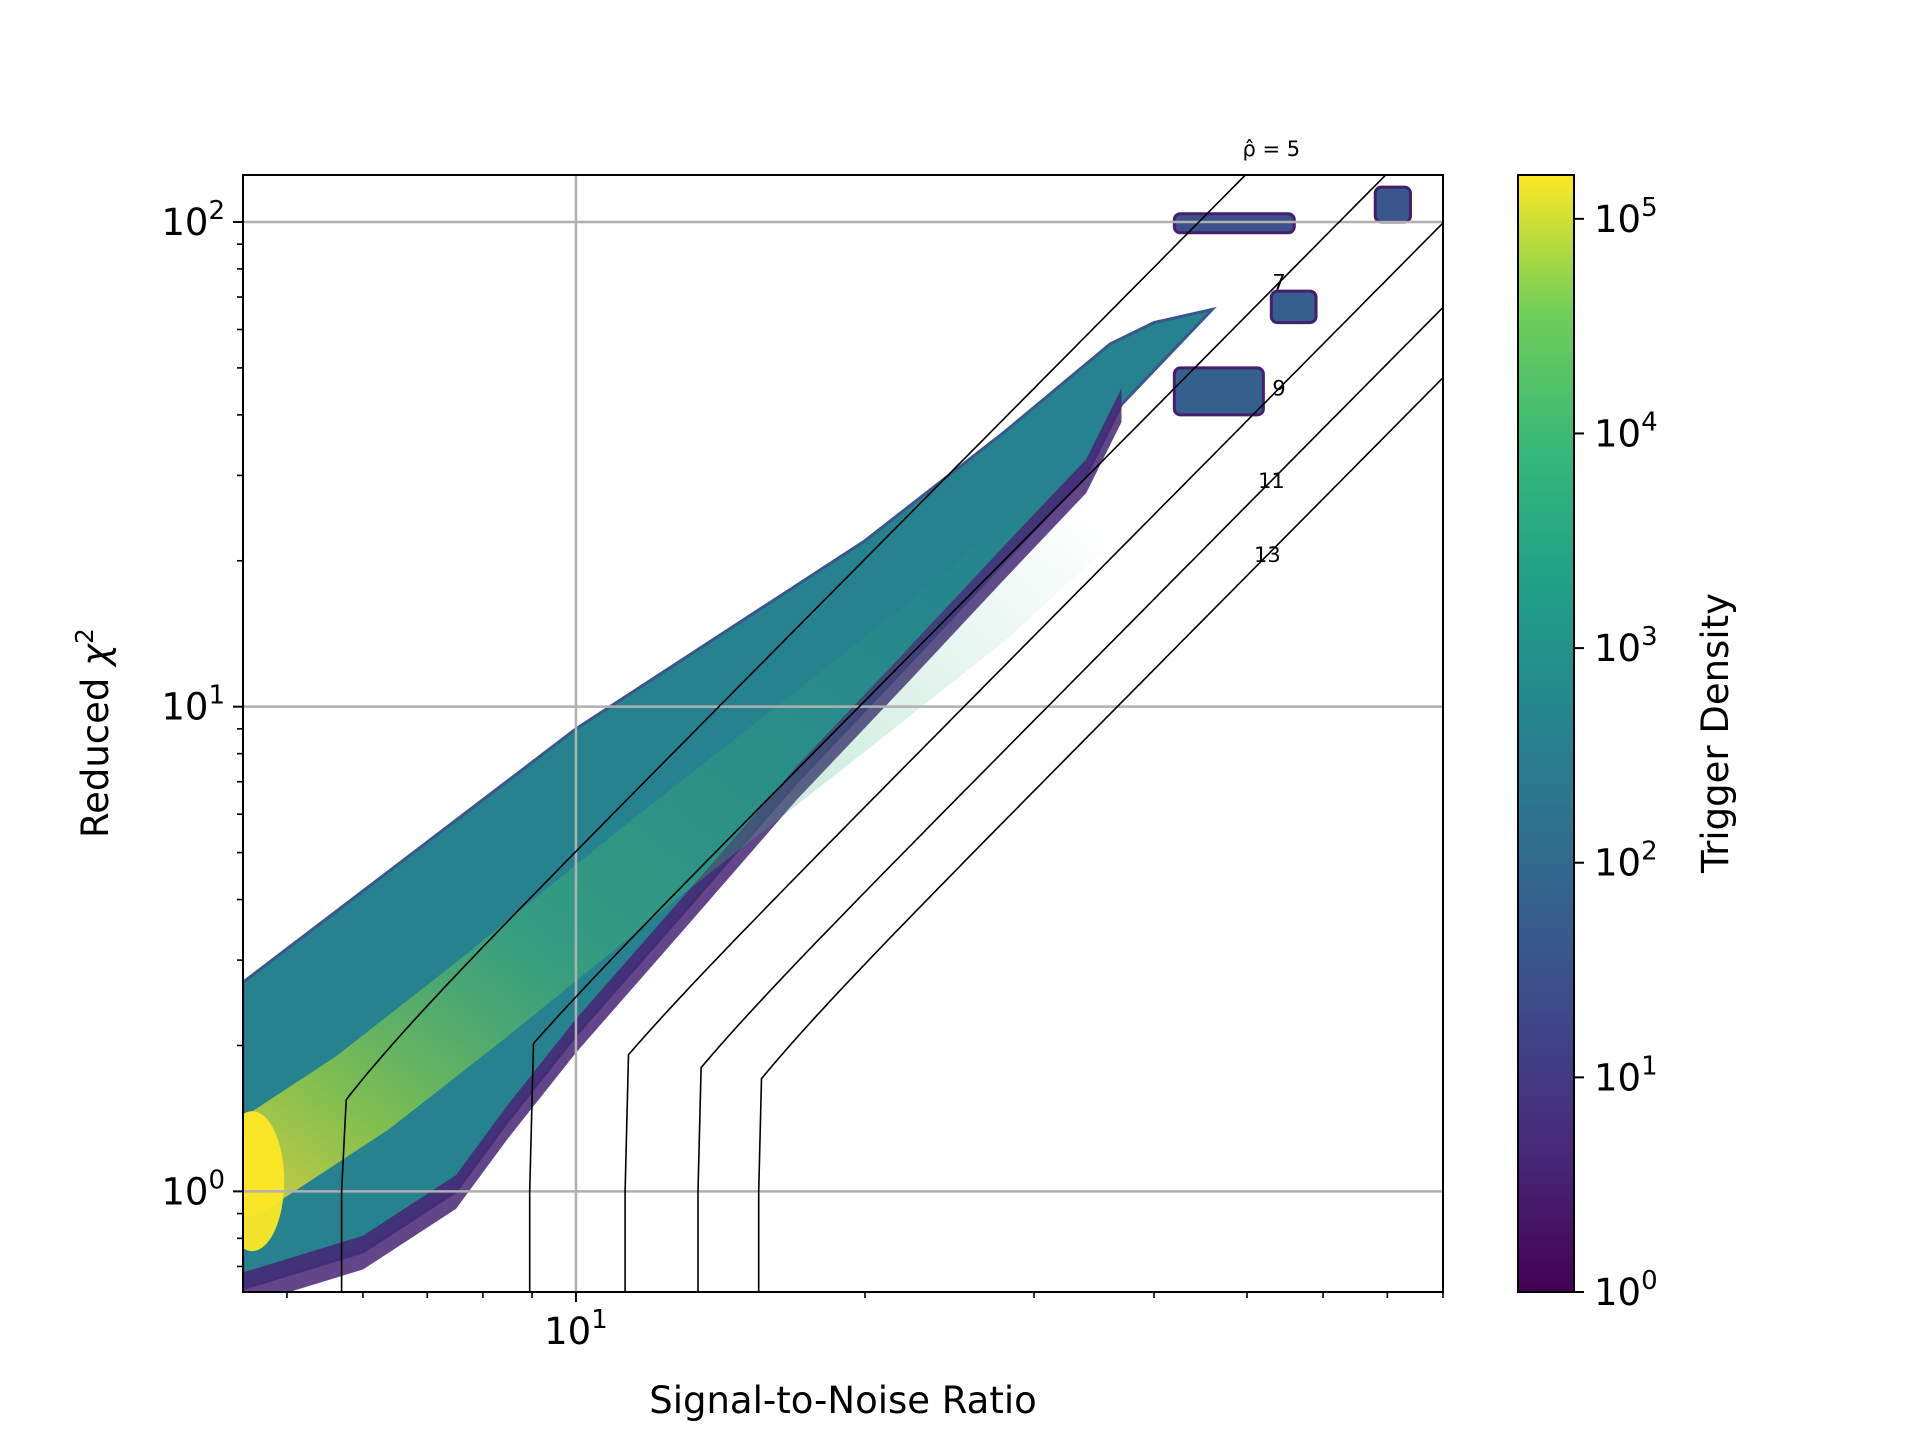 The image size is (1920, 1440). I want to click on contour-label-9: 9, so click(1278, 388).